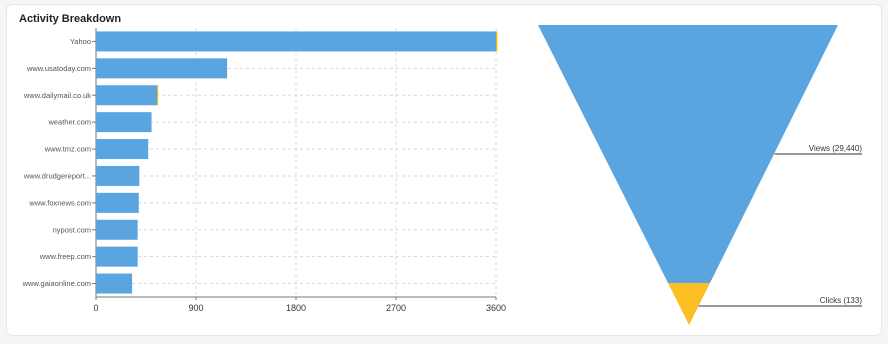  I want to click on category-label: nypost.com, so click(72, 229).